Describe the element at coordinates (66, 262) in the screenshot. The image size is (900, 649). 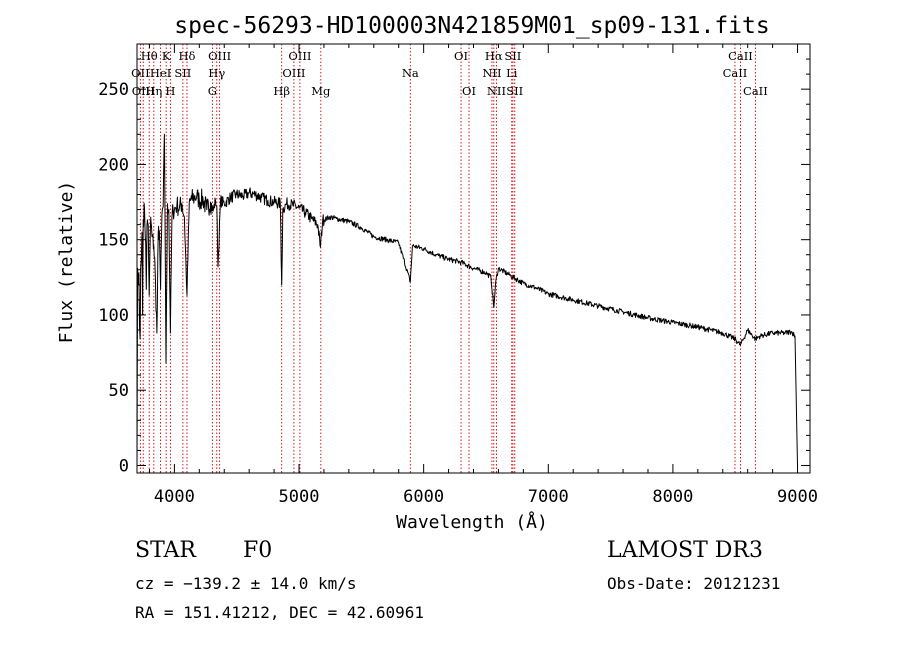
I see `y-axis-label: Flux (relative)` at that location.